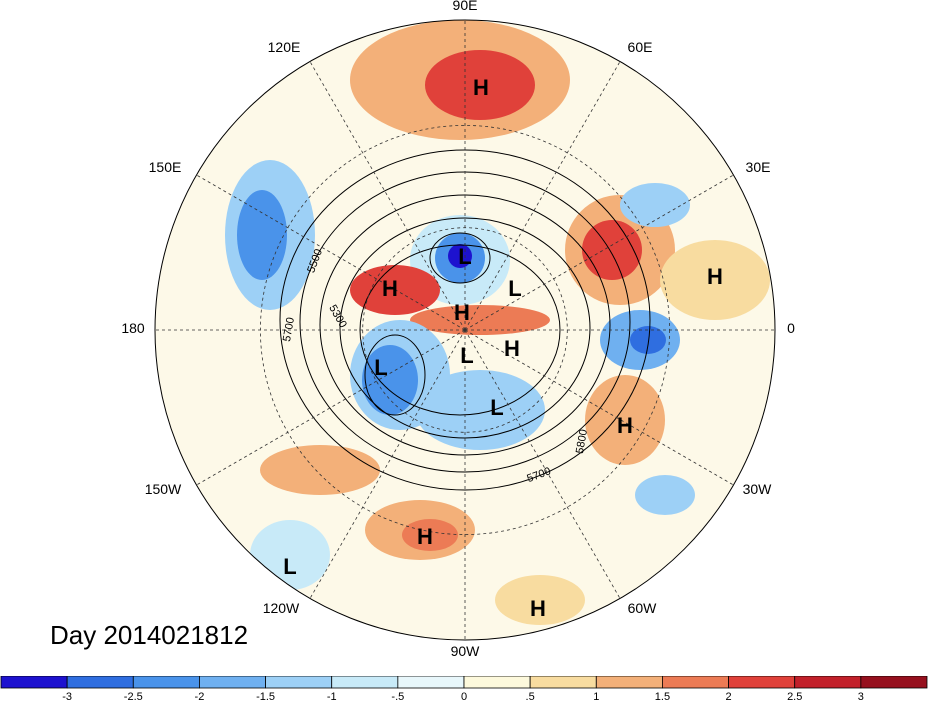 The image size is (928, 702). I want to click on longitude-label: 60W, so click(643, 608).